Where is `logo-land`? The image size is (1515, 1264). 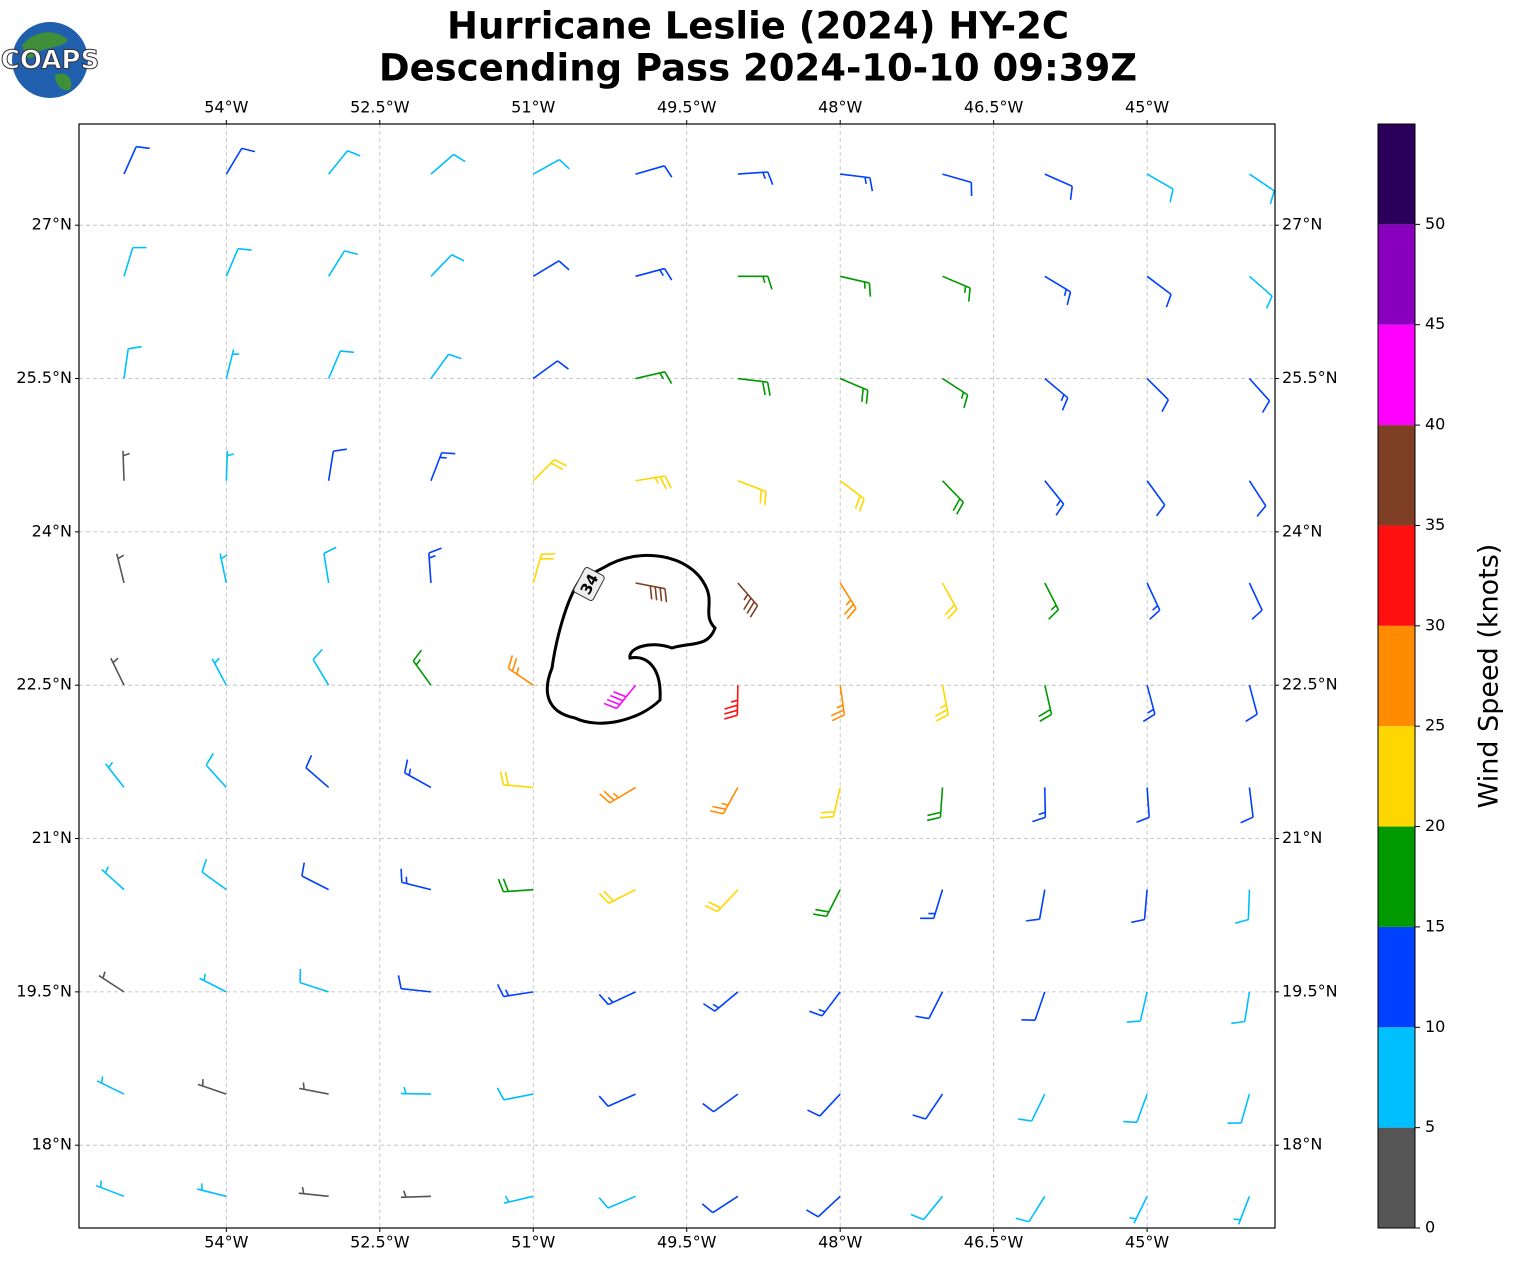 logo-land is located at coordinates (45, 45).